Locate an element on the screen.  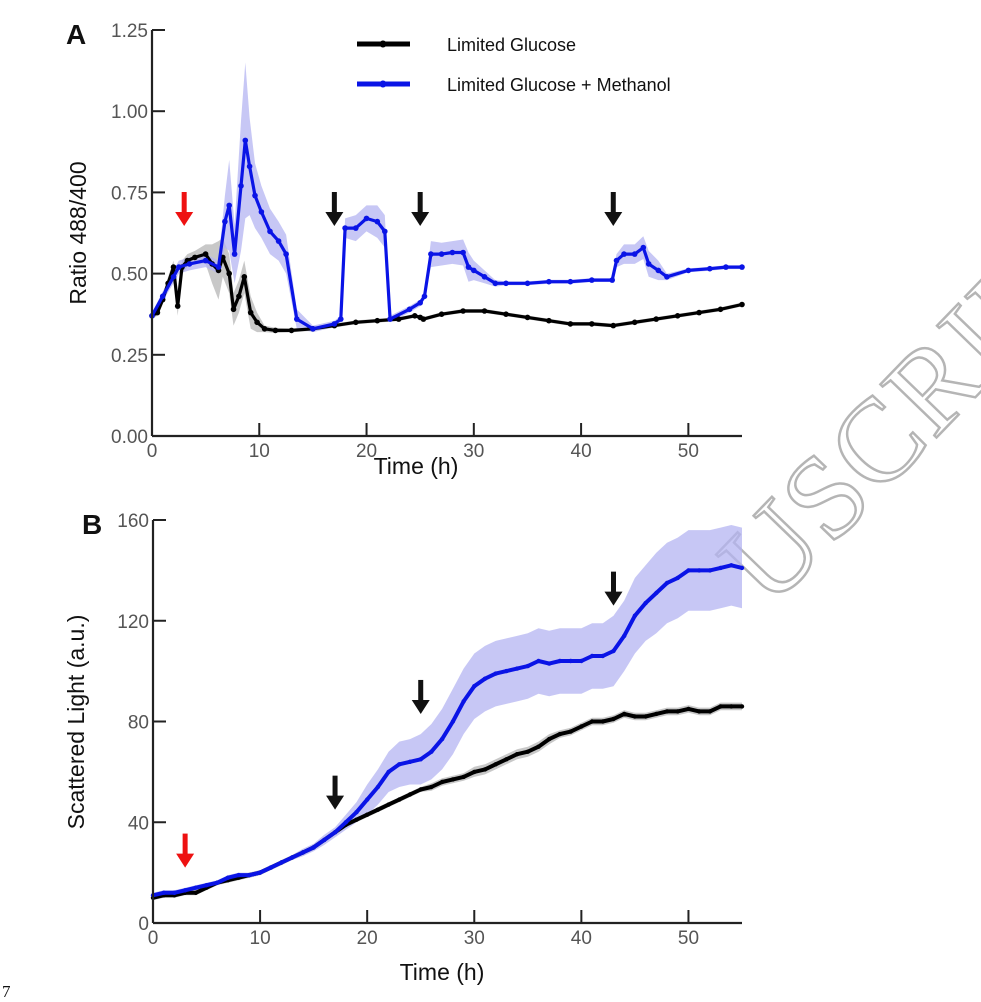
y-tick-label: 0.00 is located at coordinates (129, 437).